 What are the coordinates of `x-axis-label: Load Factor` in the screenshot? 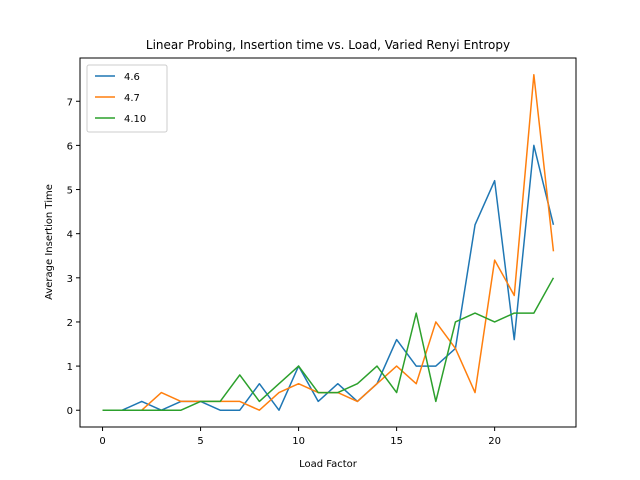 It's located at (328, 464).